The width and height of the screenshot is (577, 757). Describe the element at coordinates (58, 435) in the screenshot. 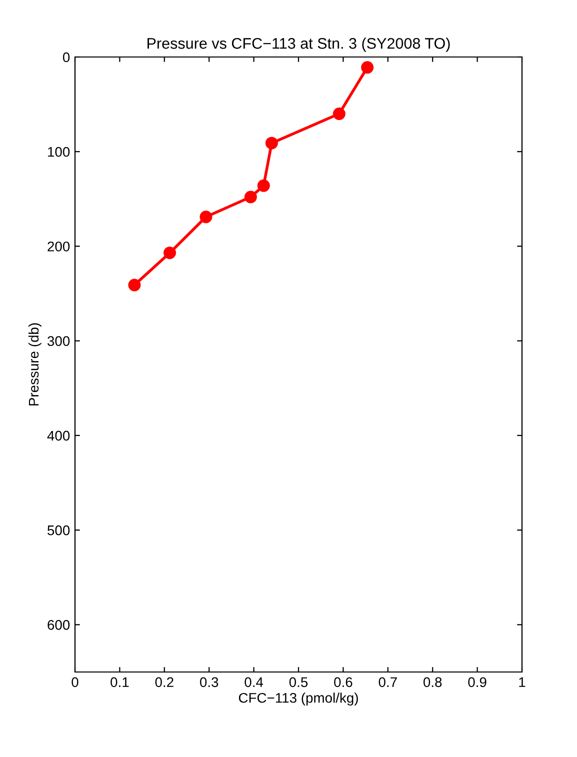

I see `y-tick-label: 400` at that location.